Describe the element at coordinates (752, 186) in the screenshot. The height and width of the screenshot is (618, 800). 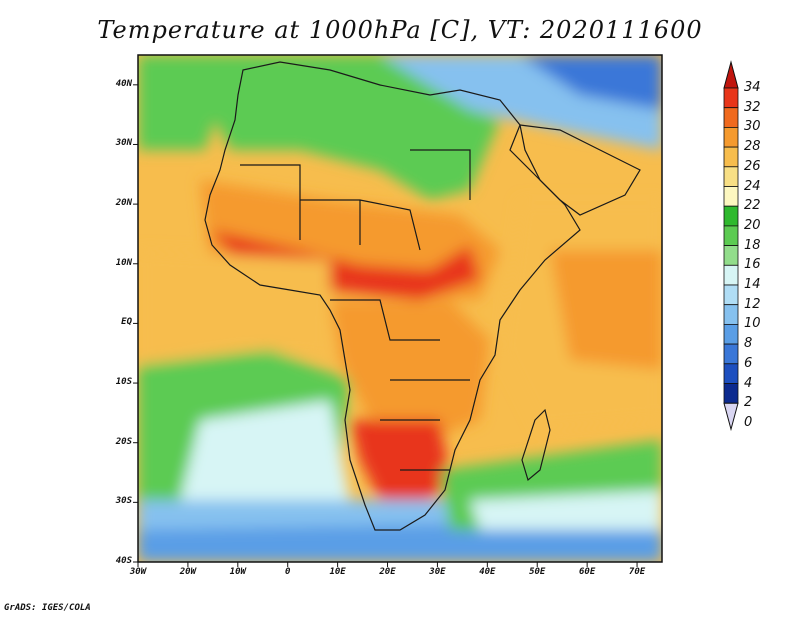
I see `colorbar-label: 24` at that location.